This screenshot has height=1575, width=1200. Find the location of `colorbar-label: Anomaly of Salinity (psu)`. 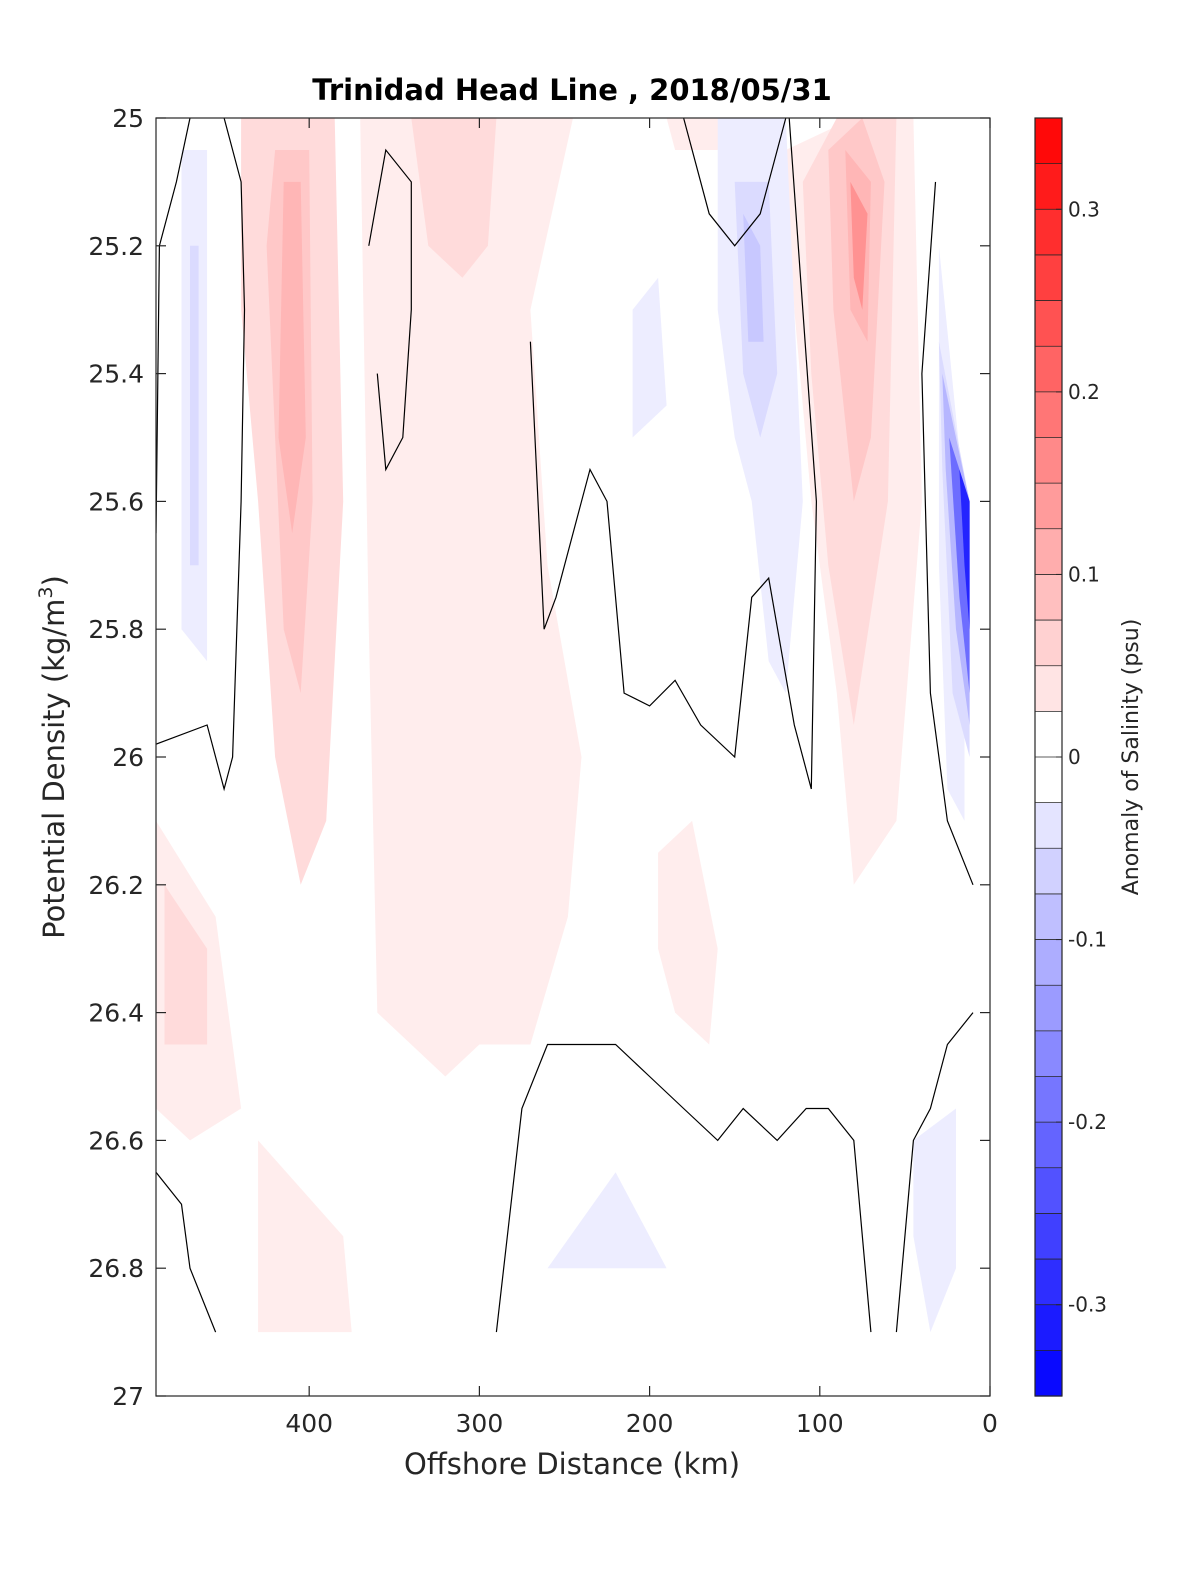

colorbar-label: Anomaly of Salinity (psu) is located at coordinates (1131, 757).